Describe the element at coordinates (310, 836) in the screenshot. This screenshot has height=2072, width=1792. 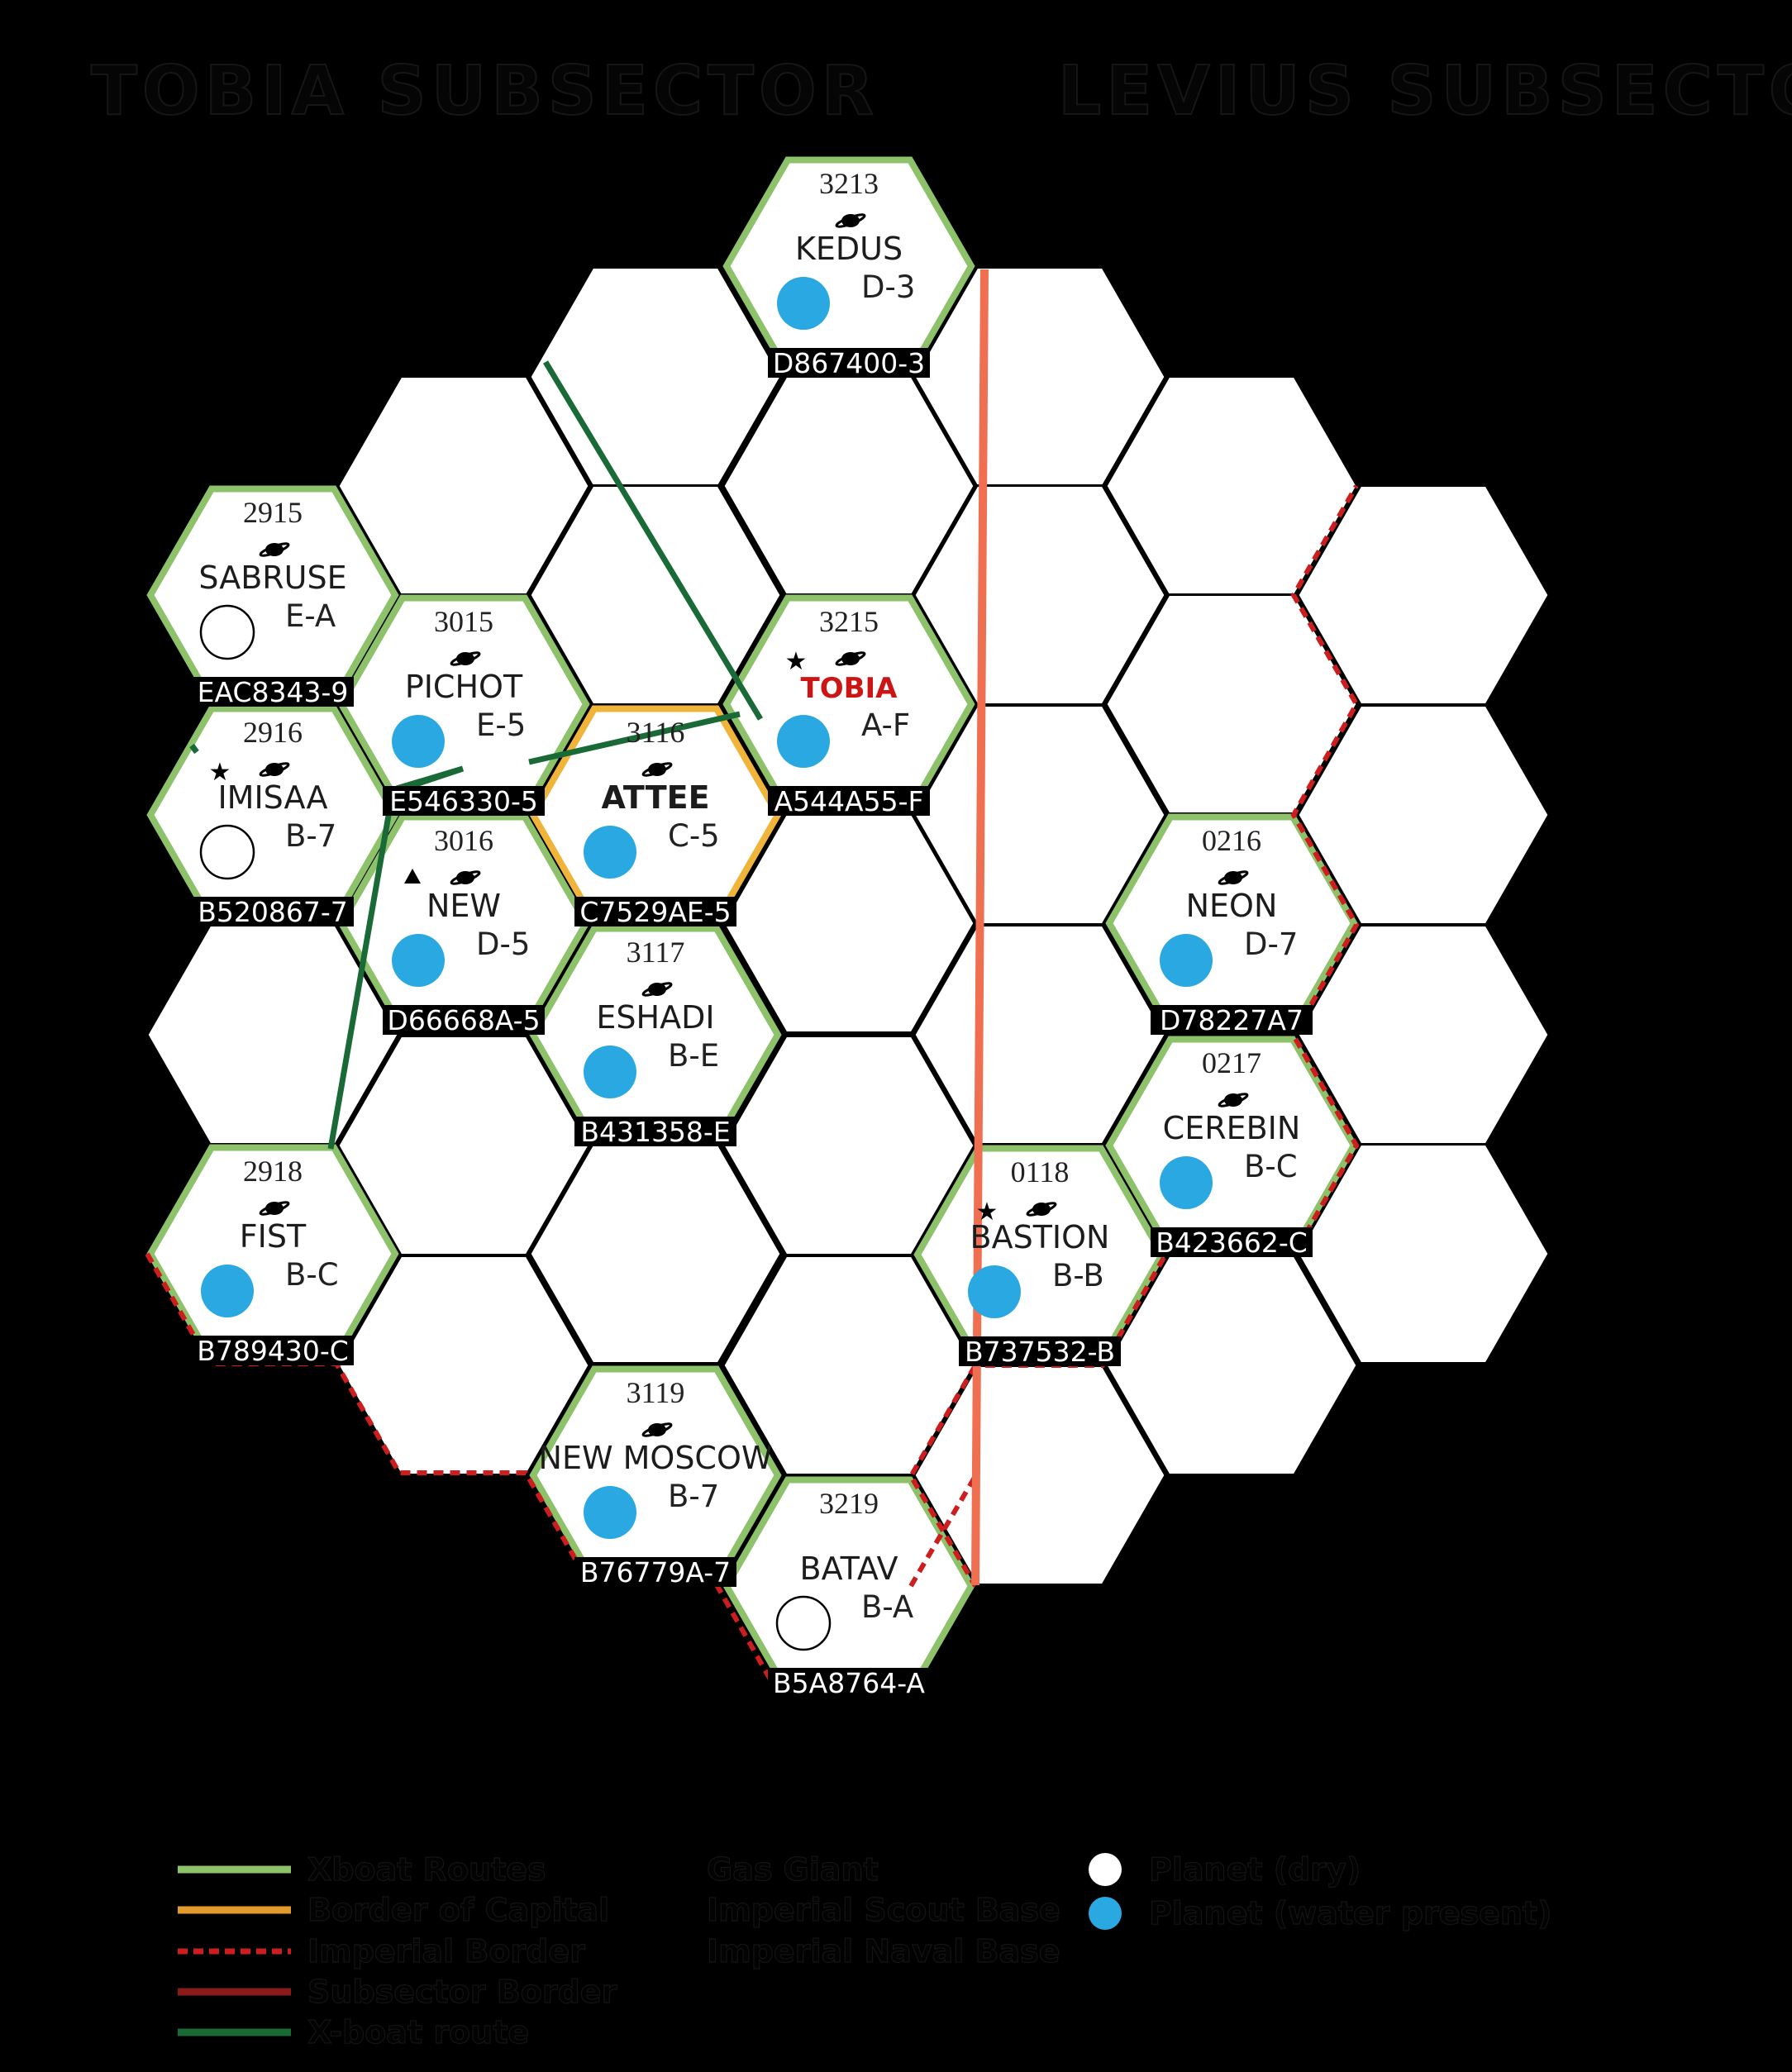
I see `starport-code: B-7` at that location.